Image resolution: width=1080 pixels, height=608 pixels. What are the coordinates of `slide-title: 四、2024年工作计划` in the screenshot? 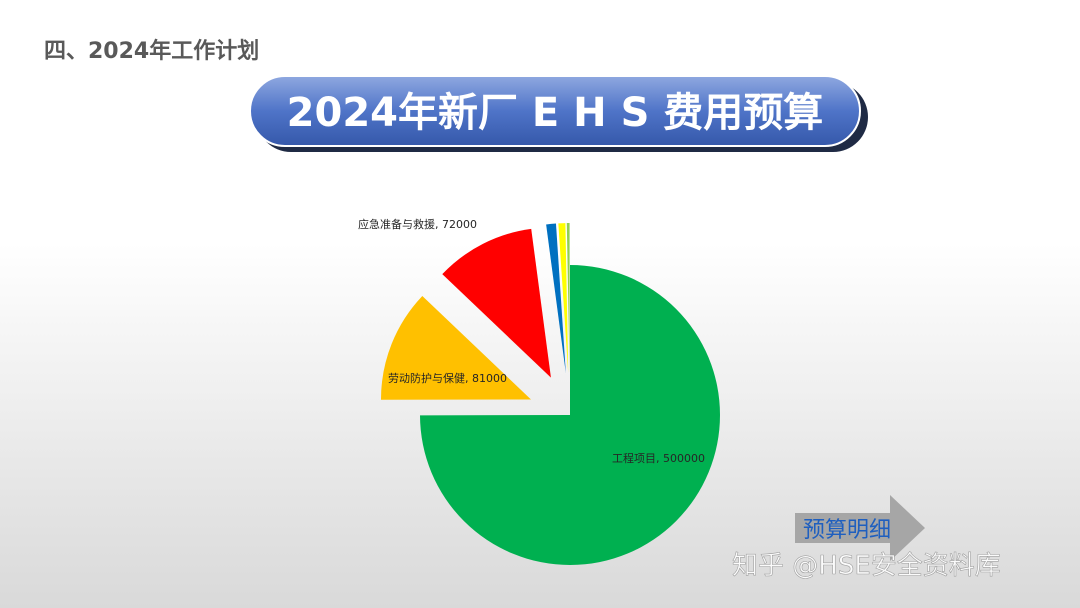 It's located at (151, 51).